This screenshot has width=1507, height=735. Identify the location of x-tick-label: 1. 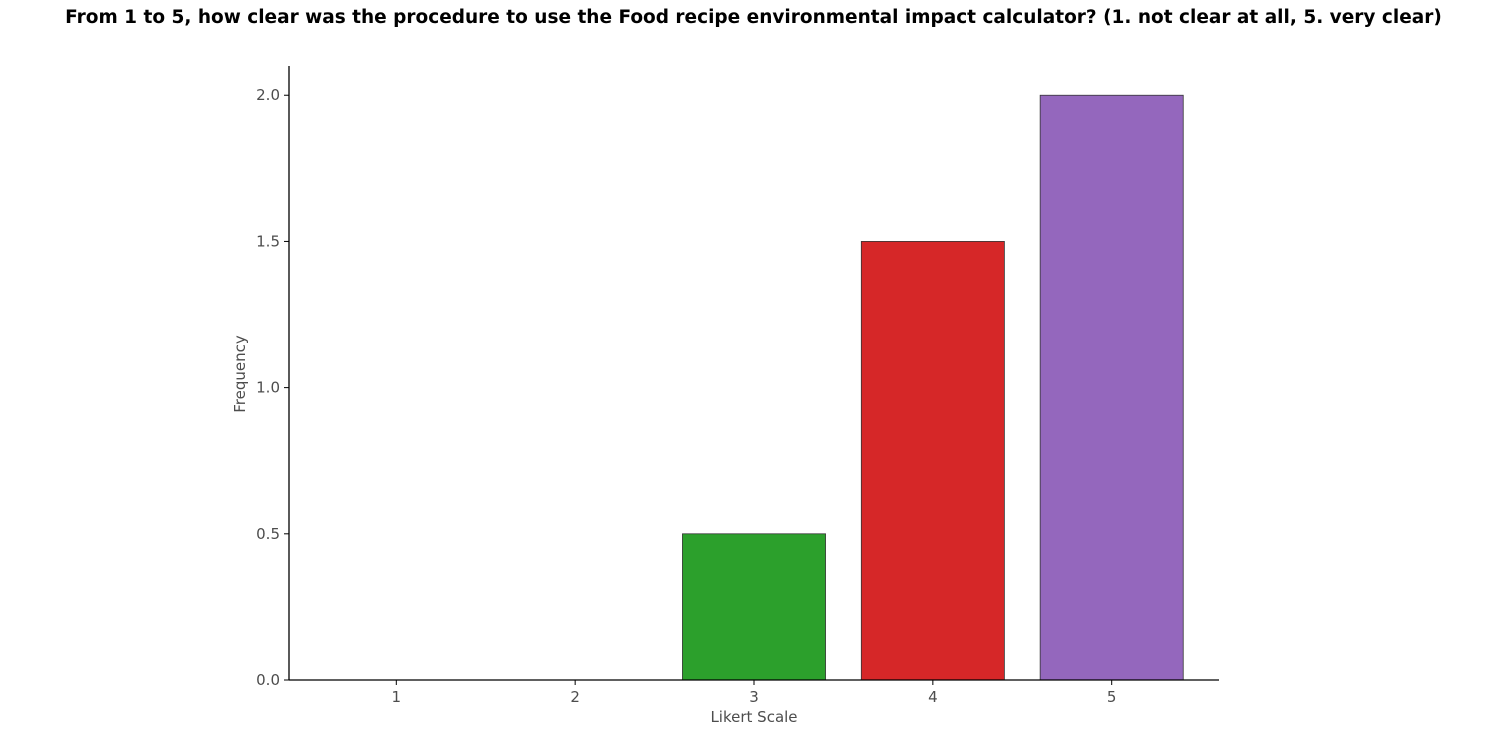
(397, 697).